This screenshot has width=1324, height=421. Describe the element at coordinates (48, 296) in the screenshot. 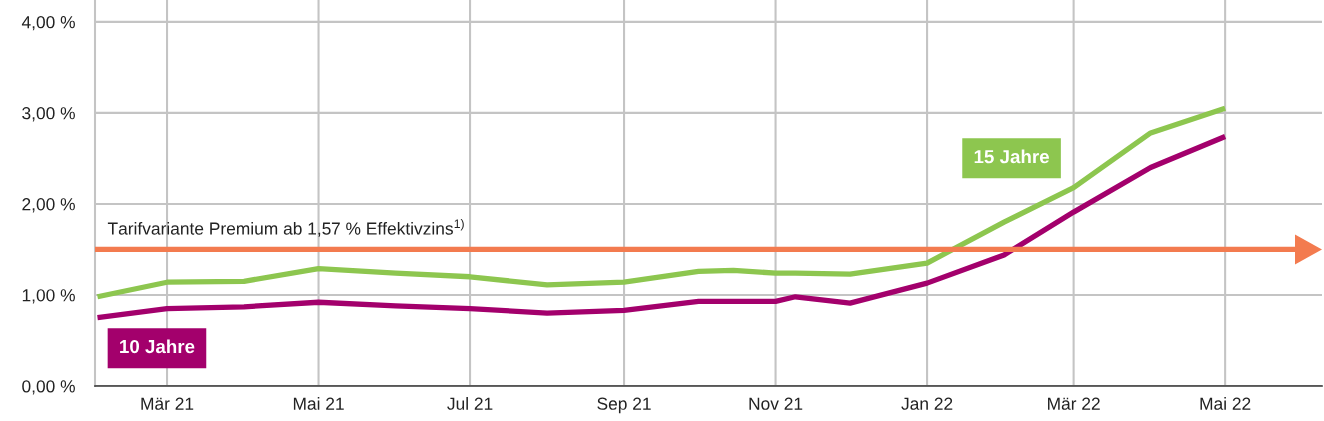

I see `y-tick-label: 1,00 %` at that location.